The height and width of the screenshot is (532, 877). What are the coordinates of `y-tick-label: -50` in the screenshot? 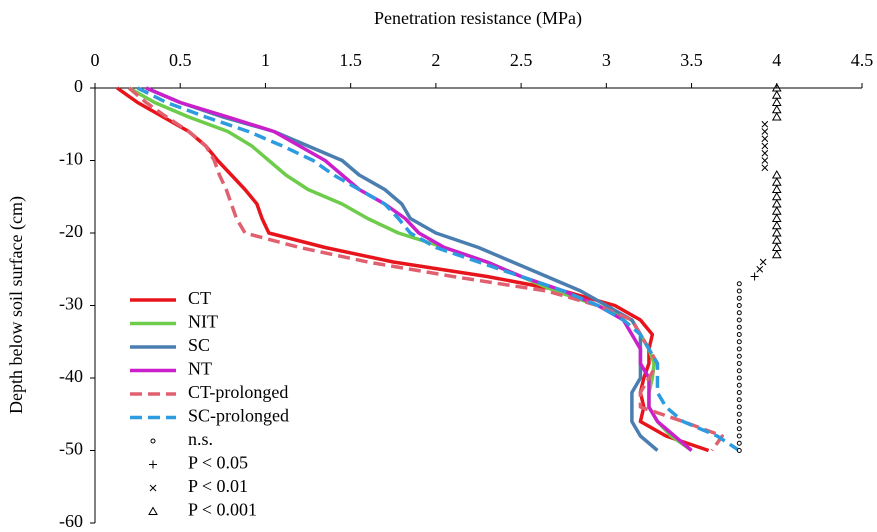 It's located at (71, 449).